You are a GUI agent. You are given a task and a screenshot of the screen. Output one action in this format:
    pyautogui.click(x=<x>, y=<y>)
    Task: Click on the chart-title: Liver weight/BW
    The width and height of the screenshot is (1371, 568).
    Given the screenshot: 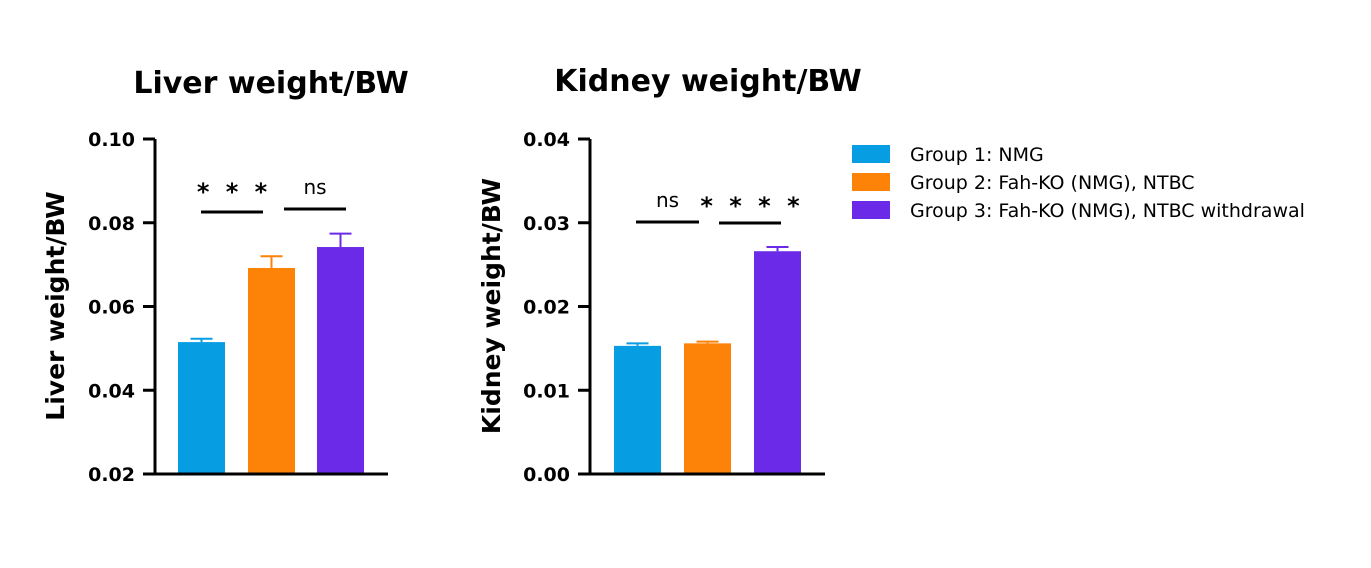 What is the action you would take?
    pyautogui.click(x=270, y=83)
    